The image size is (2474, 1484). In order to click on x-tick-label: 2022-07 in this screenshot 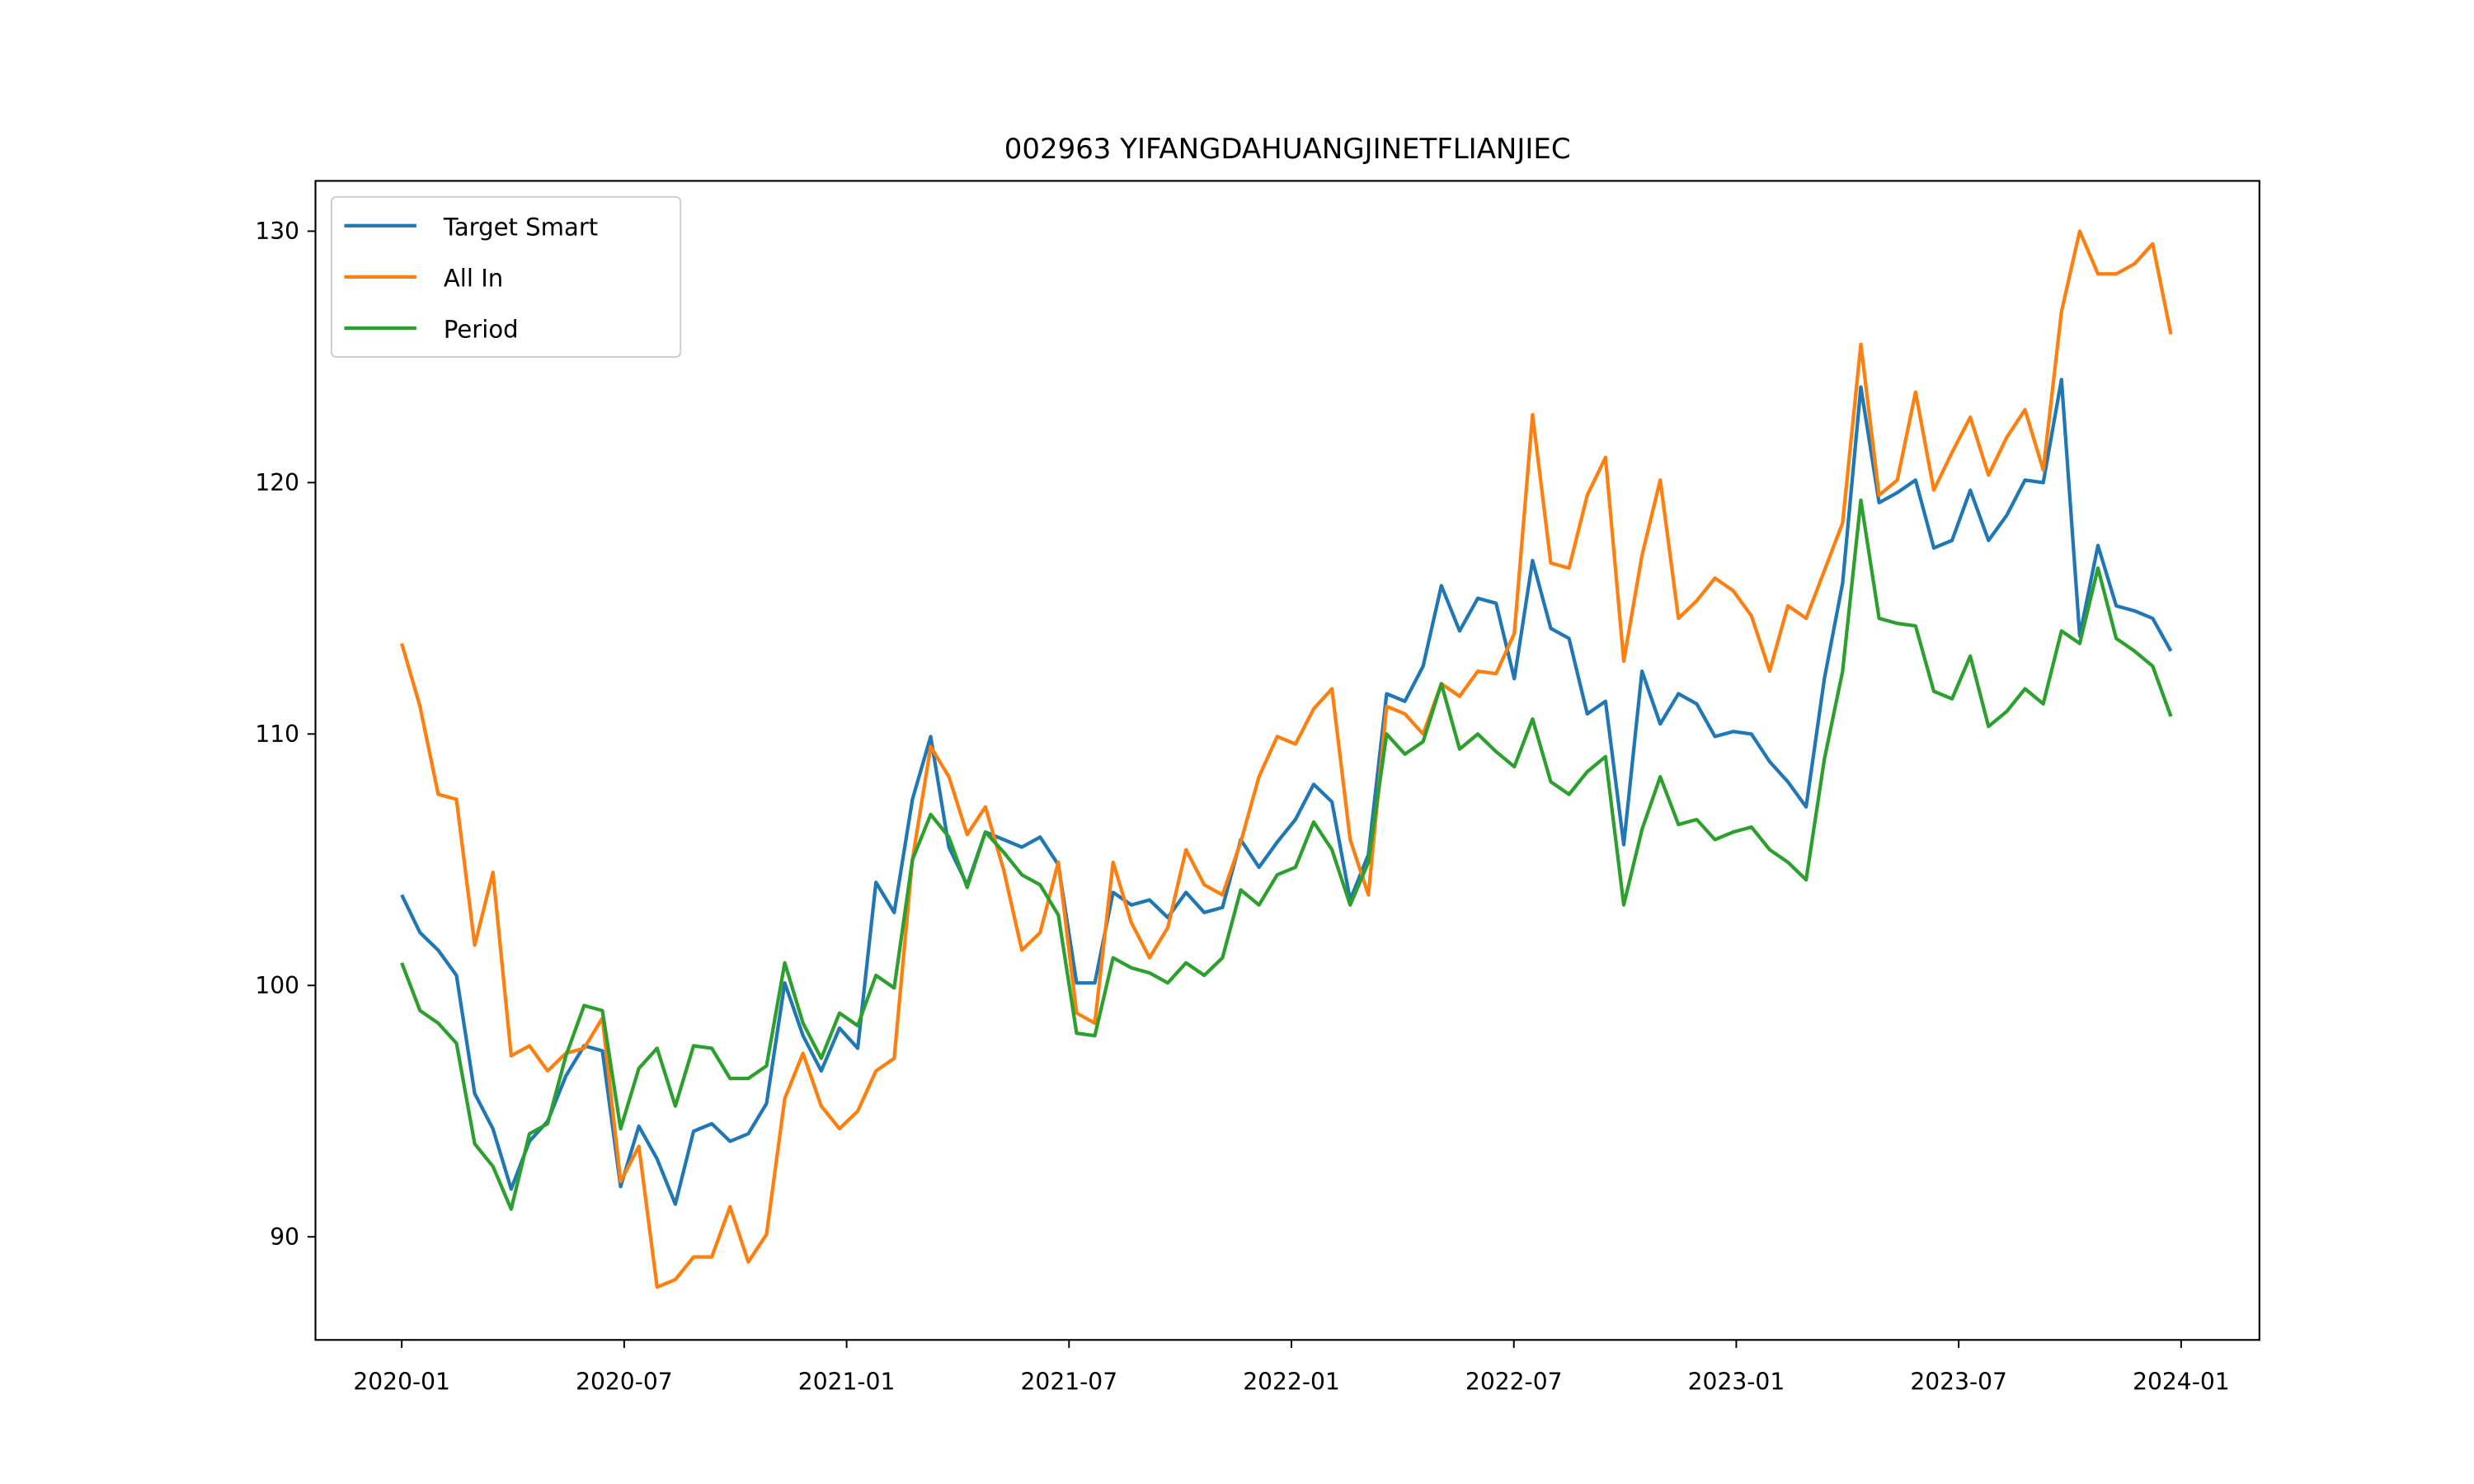, I will do `click(1514, 1381)`.